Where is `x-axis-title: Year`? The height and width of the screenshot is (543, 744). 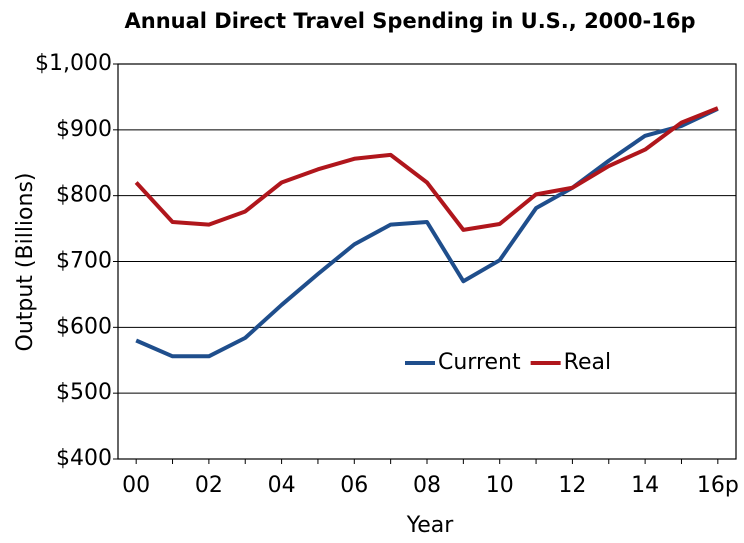 x-axis-title: Year is located at coordinates (430, 525).